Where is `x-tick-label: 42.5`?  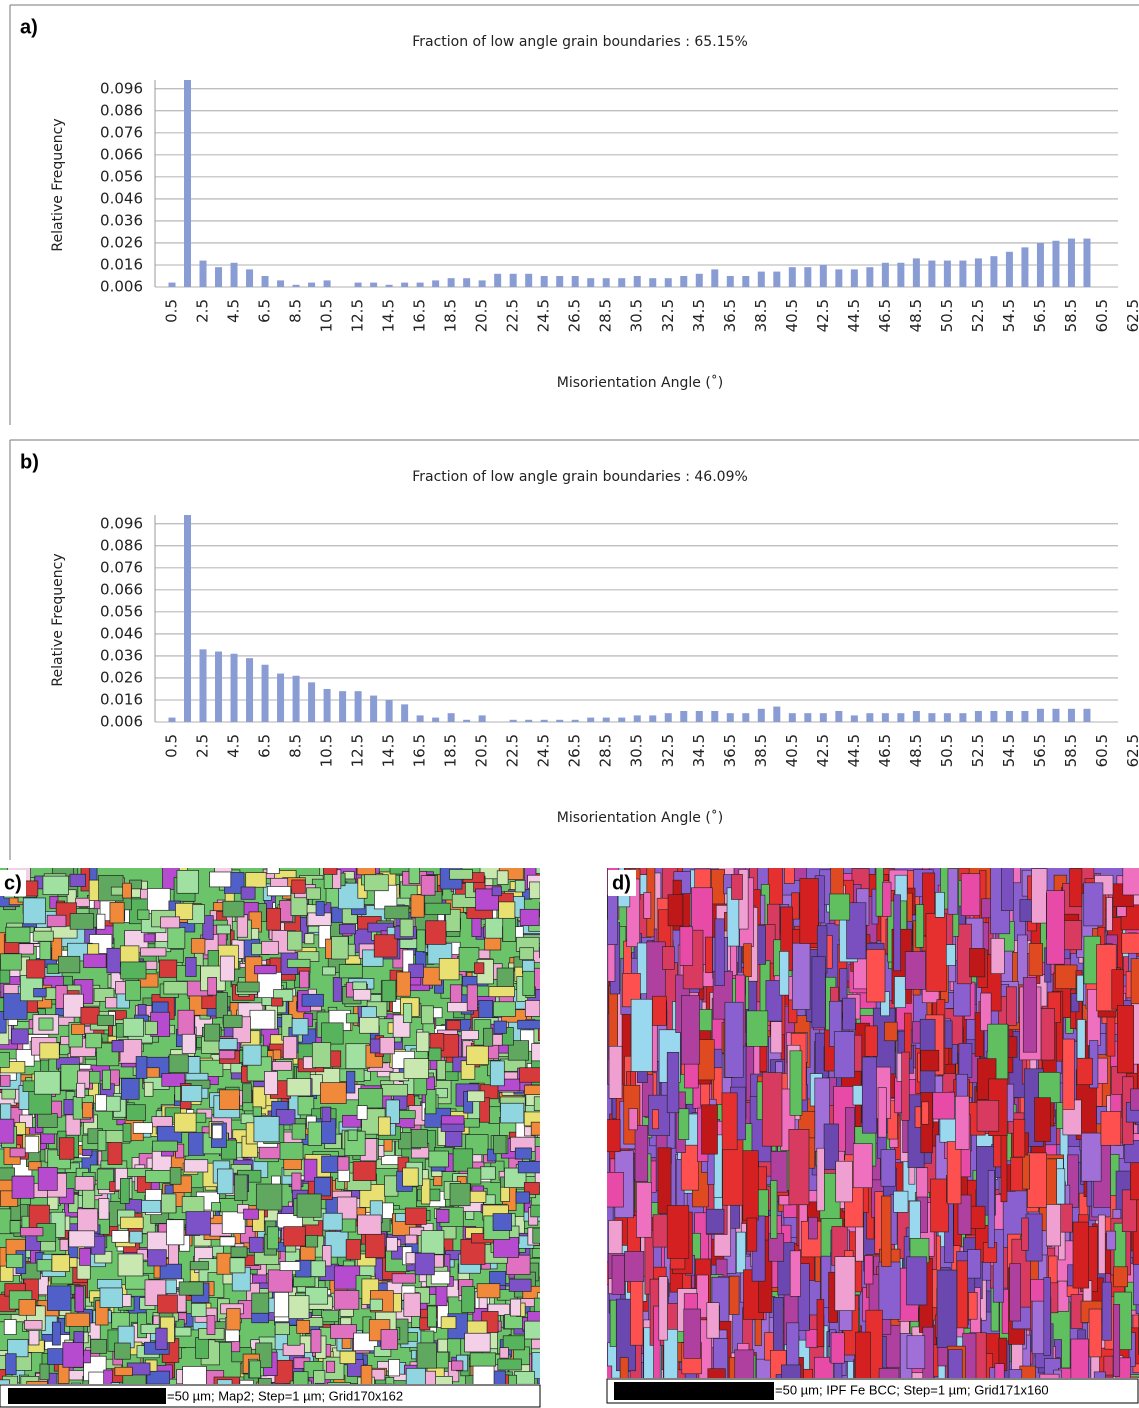
x-tick-label: 42.5 is located at coordinates (823, 315).